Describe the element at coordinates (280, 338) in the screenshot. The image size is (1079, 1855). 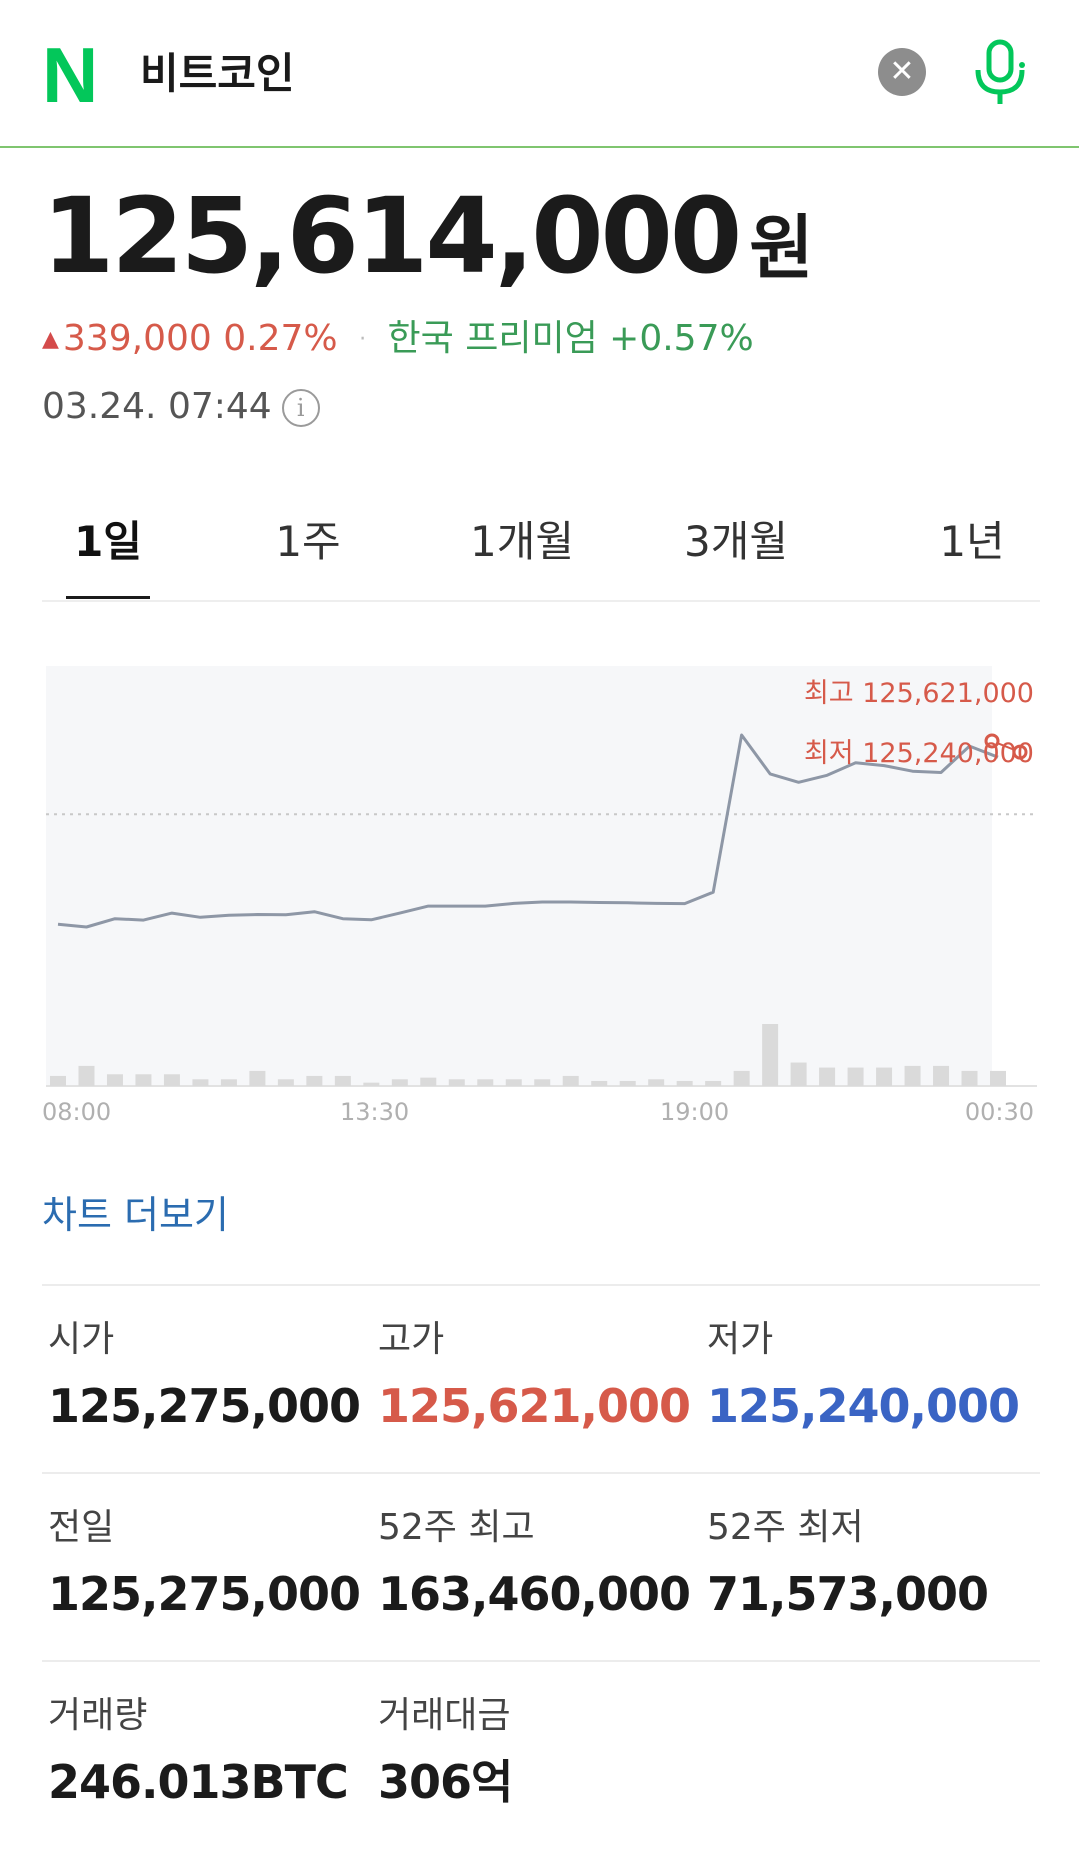
I see `change-percent: 0.27%` at that location.